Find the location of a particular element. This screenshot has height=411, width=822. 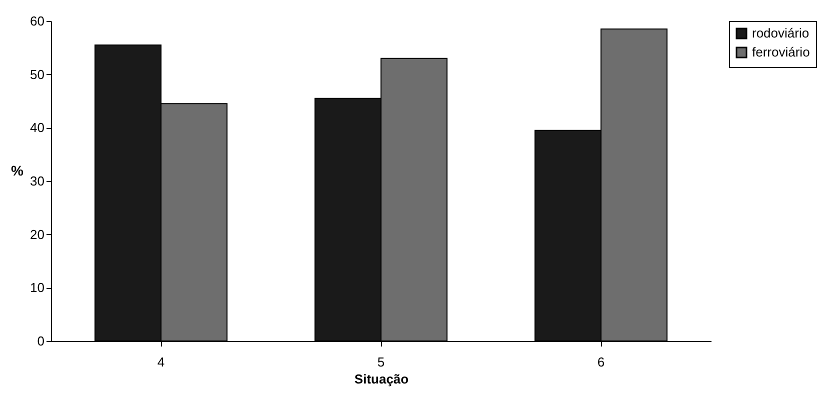

x-tick-label: 4 is located at coordinates (161, 362).